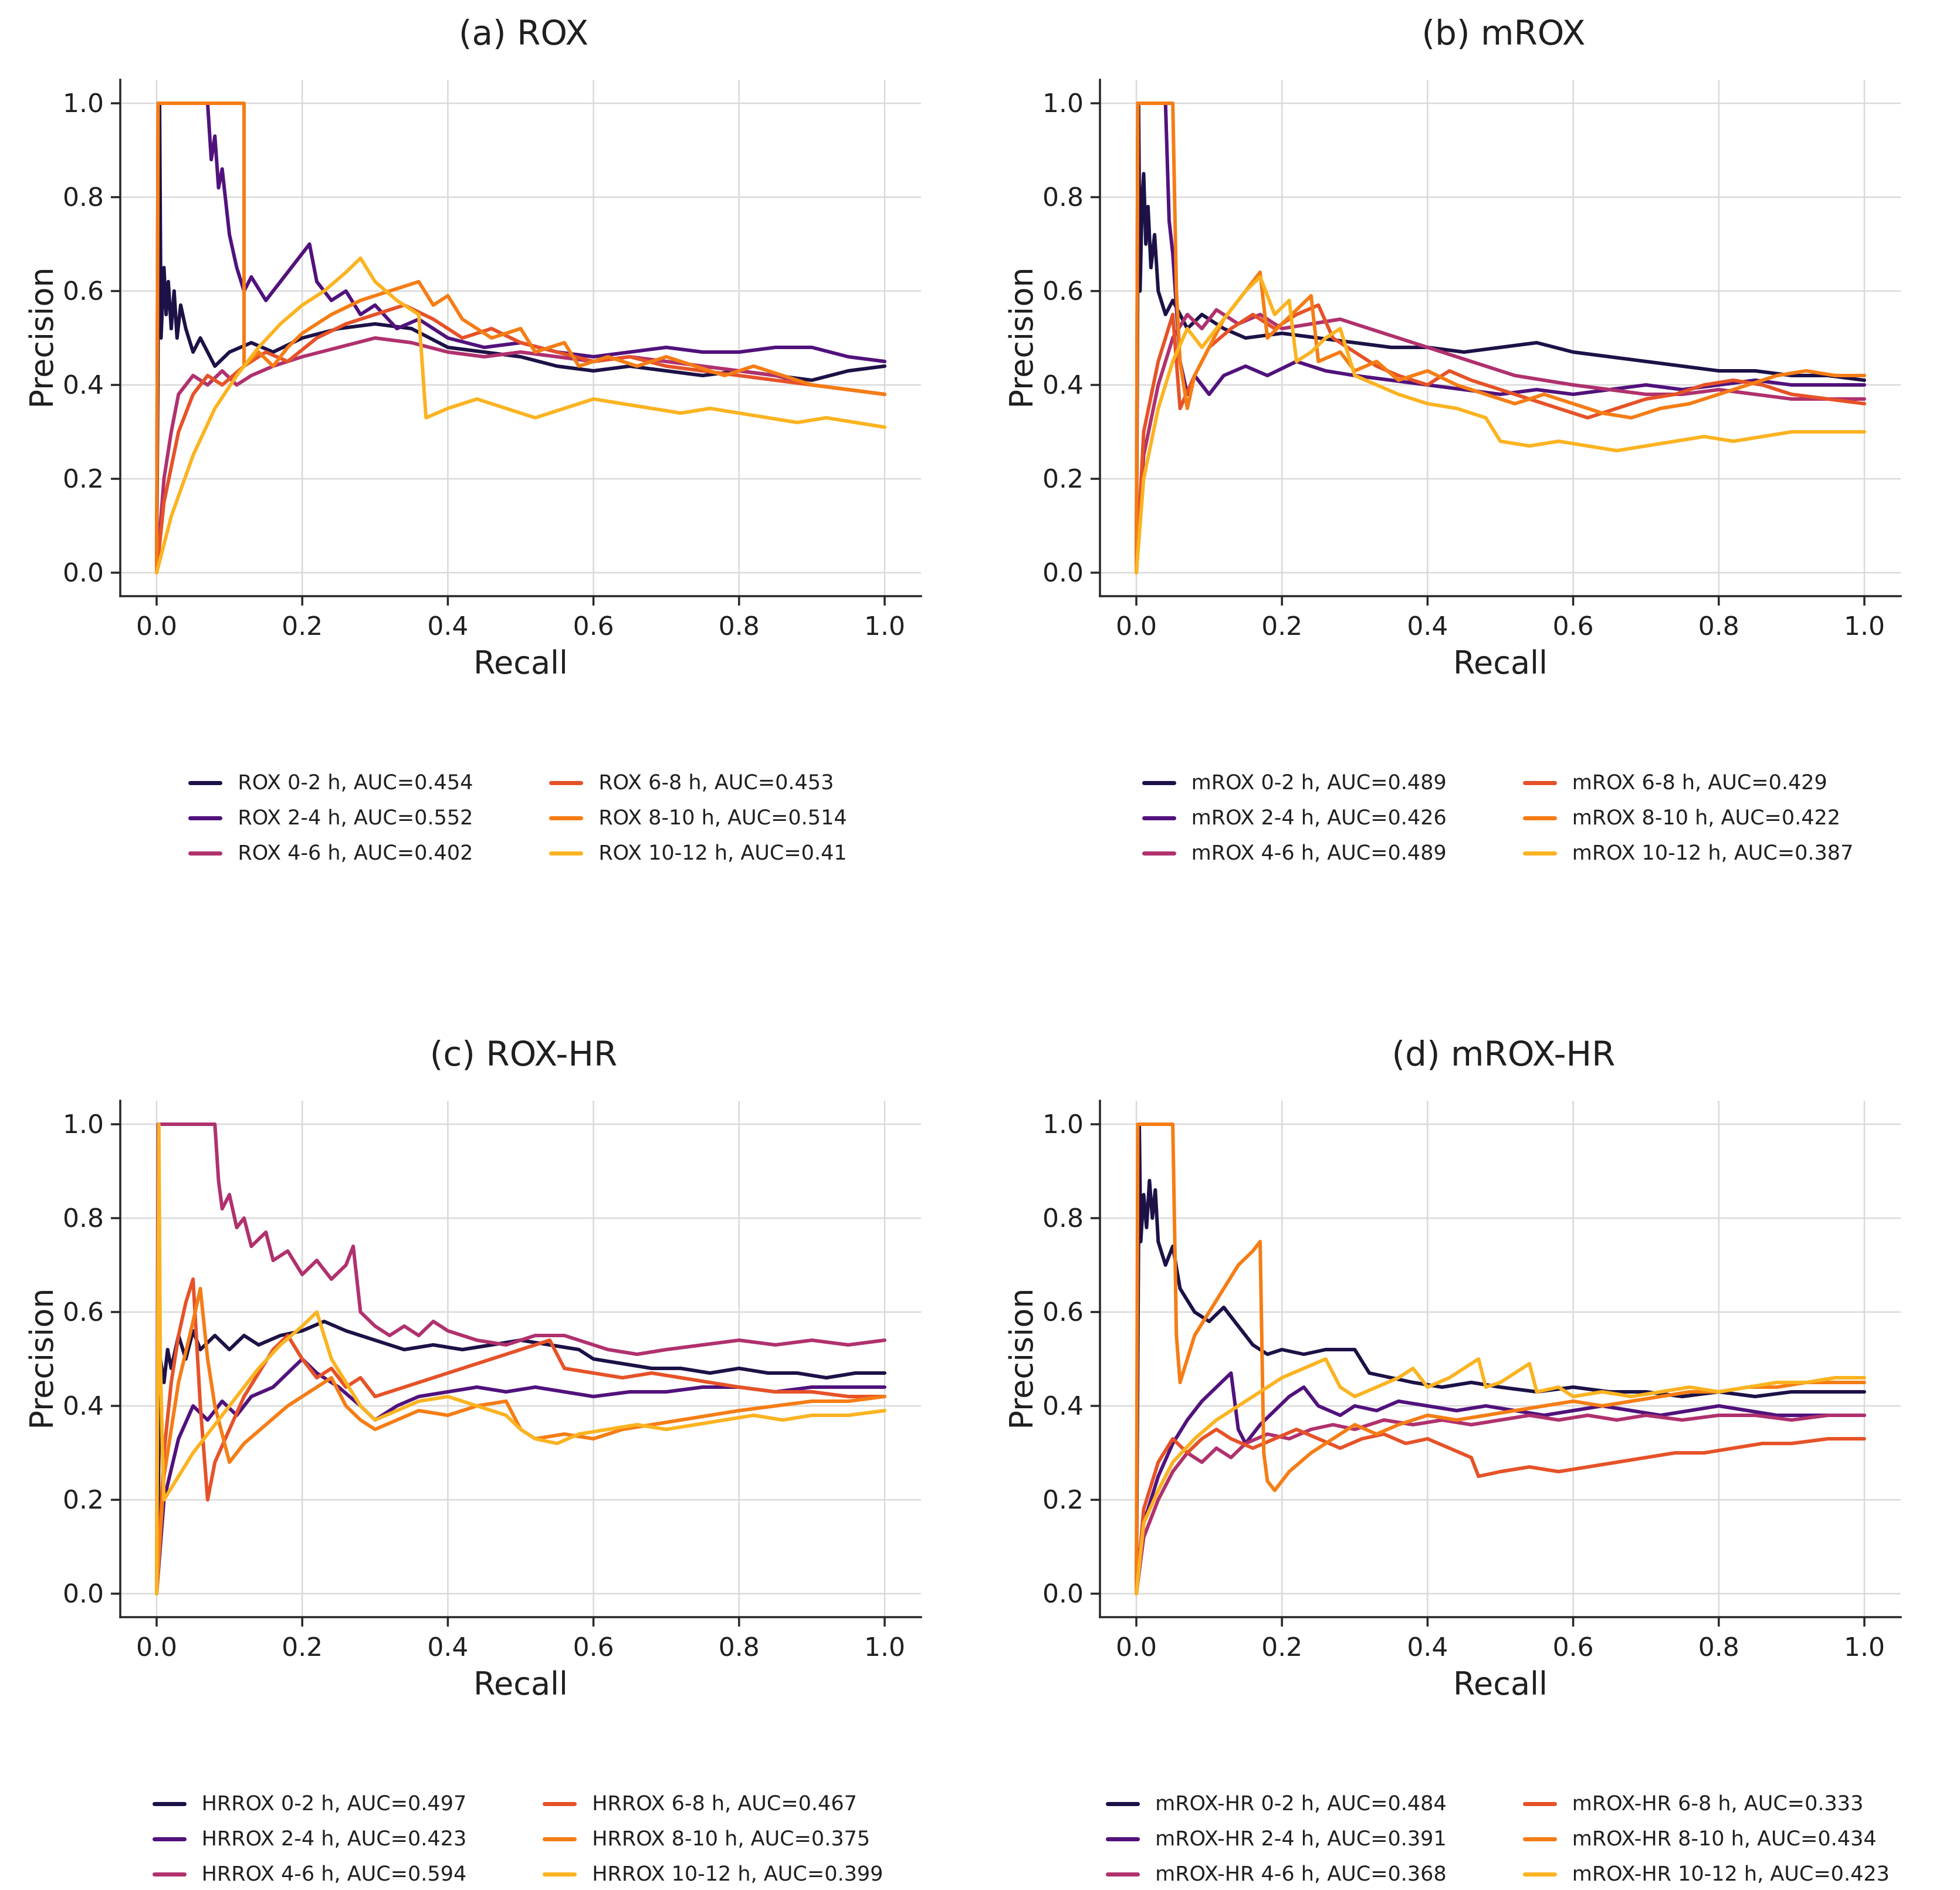  What do you see at coordinates (716, 782) in the screenshot?
I see `legend-label: ROX 6-8 h, AUC=0.453` at bounding box center [716, 782].